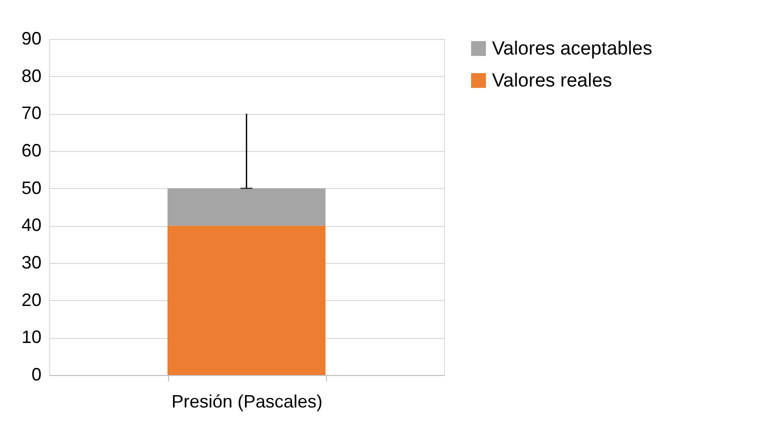 This screenshot has height=433, width=759. Describe the element at coordinates (31, 113) in the screenshot. I see `y-tick-label: 70` at that location.